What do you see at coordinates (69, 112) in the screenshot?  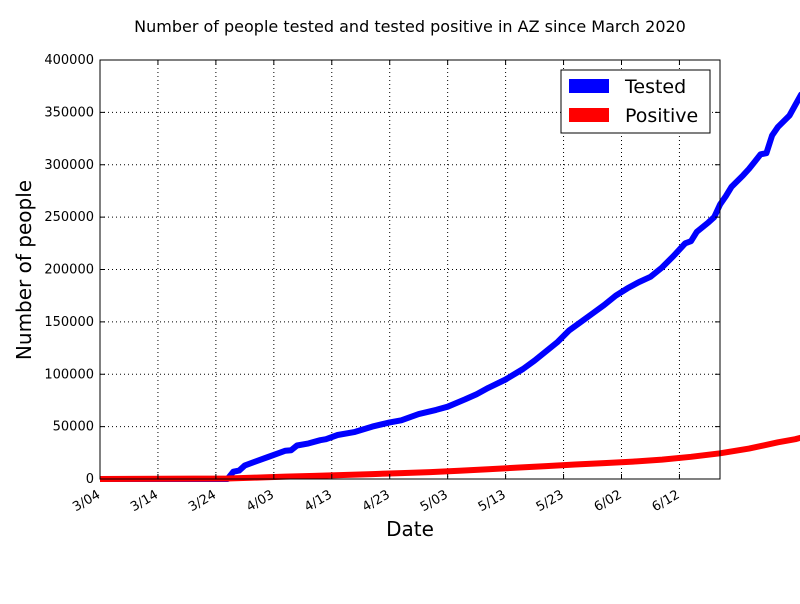 I see `y-tick-label: 350000` at bounding box center [69, 112].